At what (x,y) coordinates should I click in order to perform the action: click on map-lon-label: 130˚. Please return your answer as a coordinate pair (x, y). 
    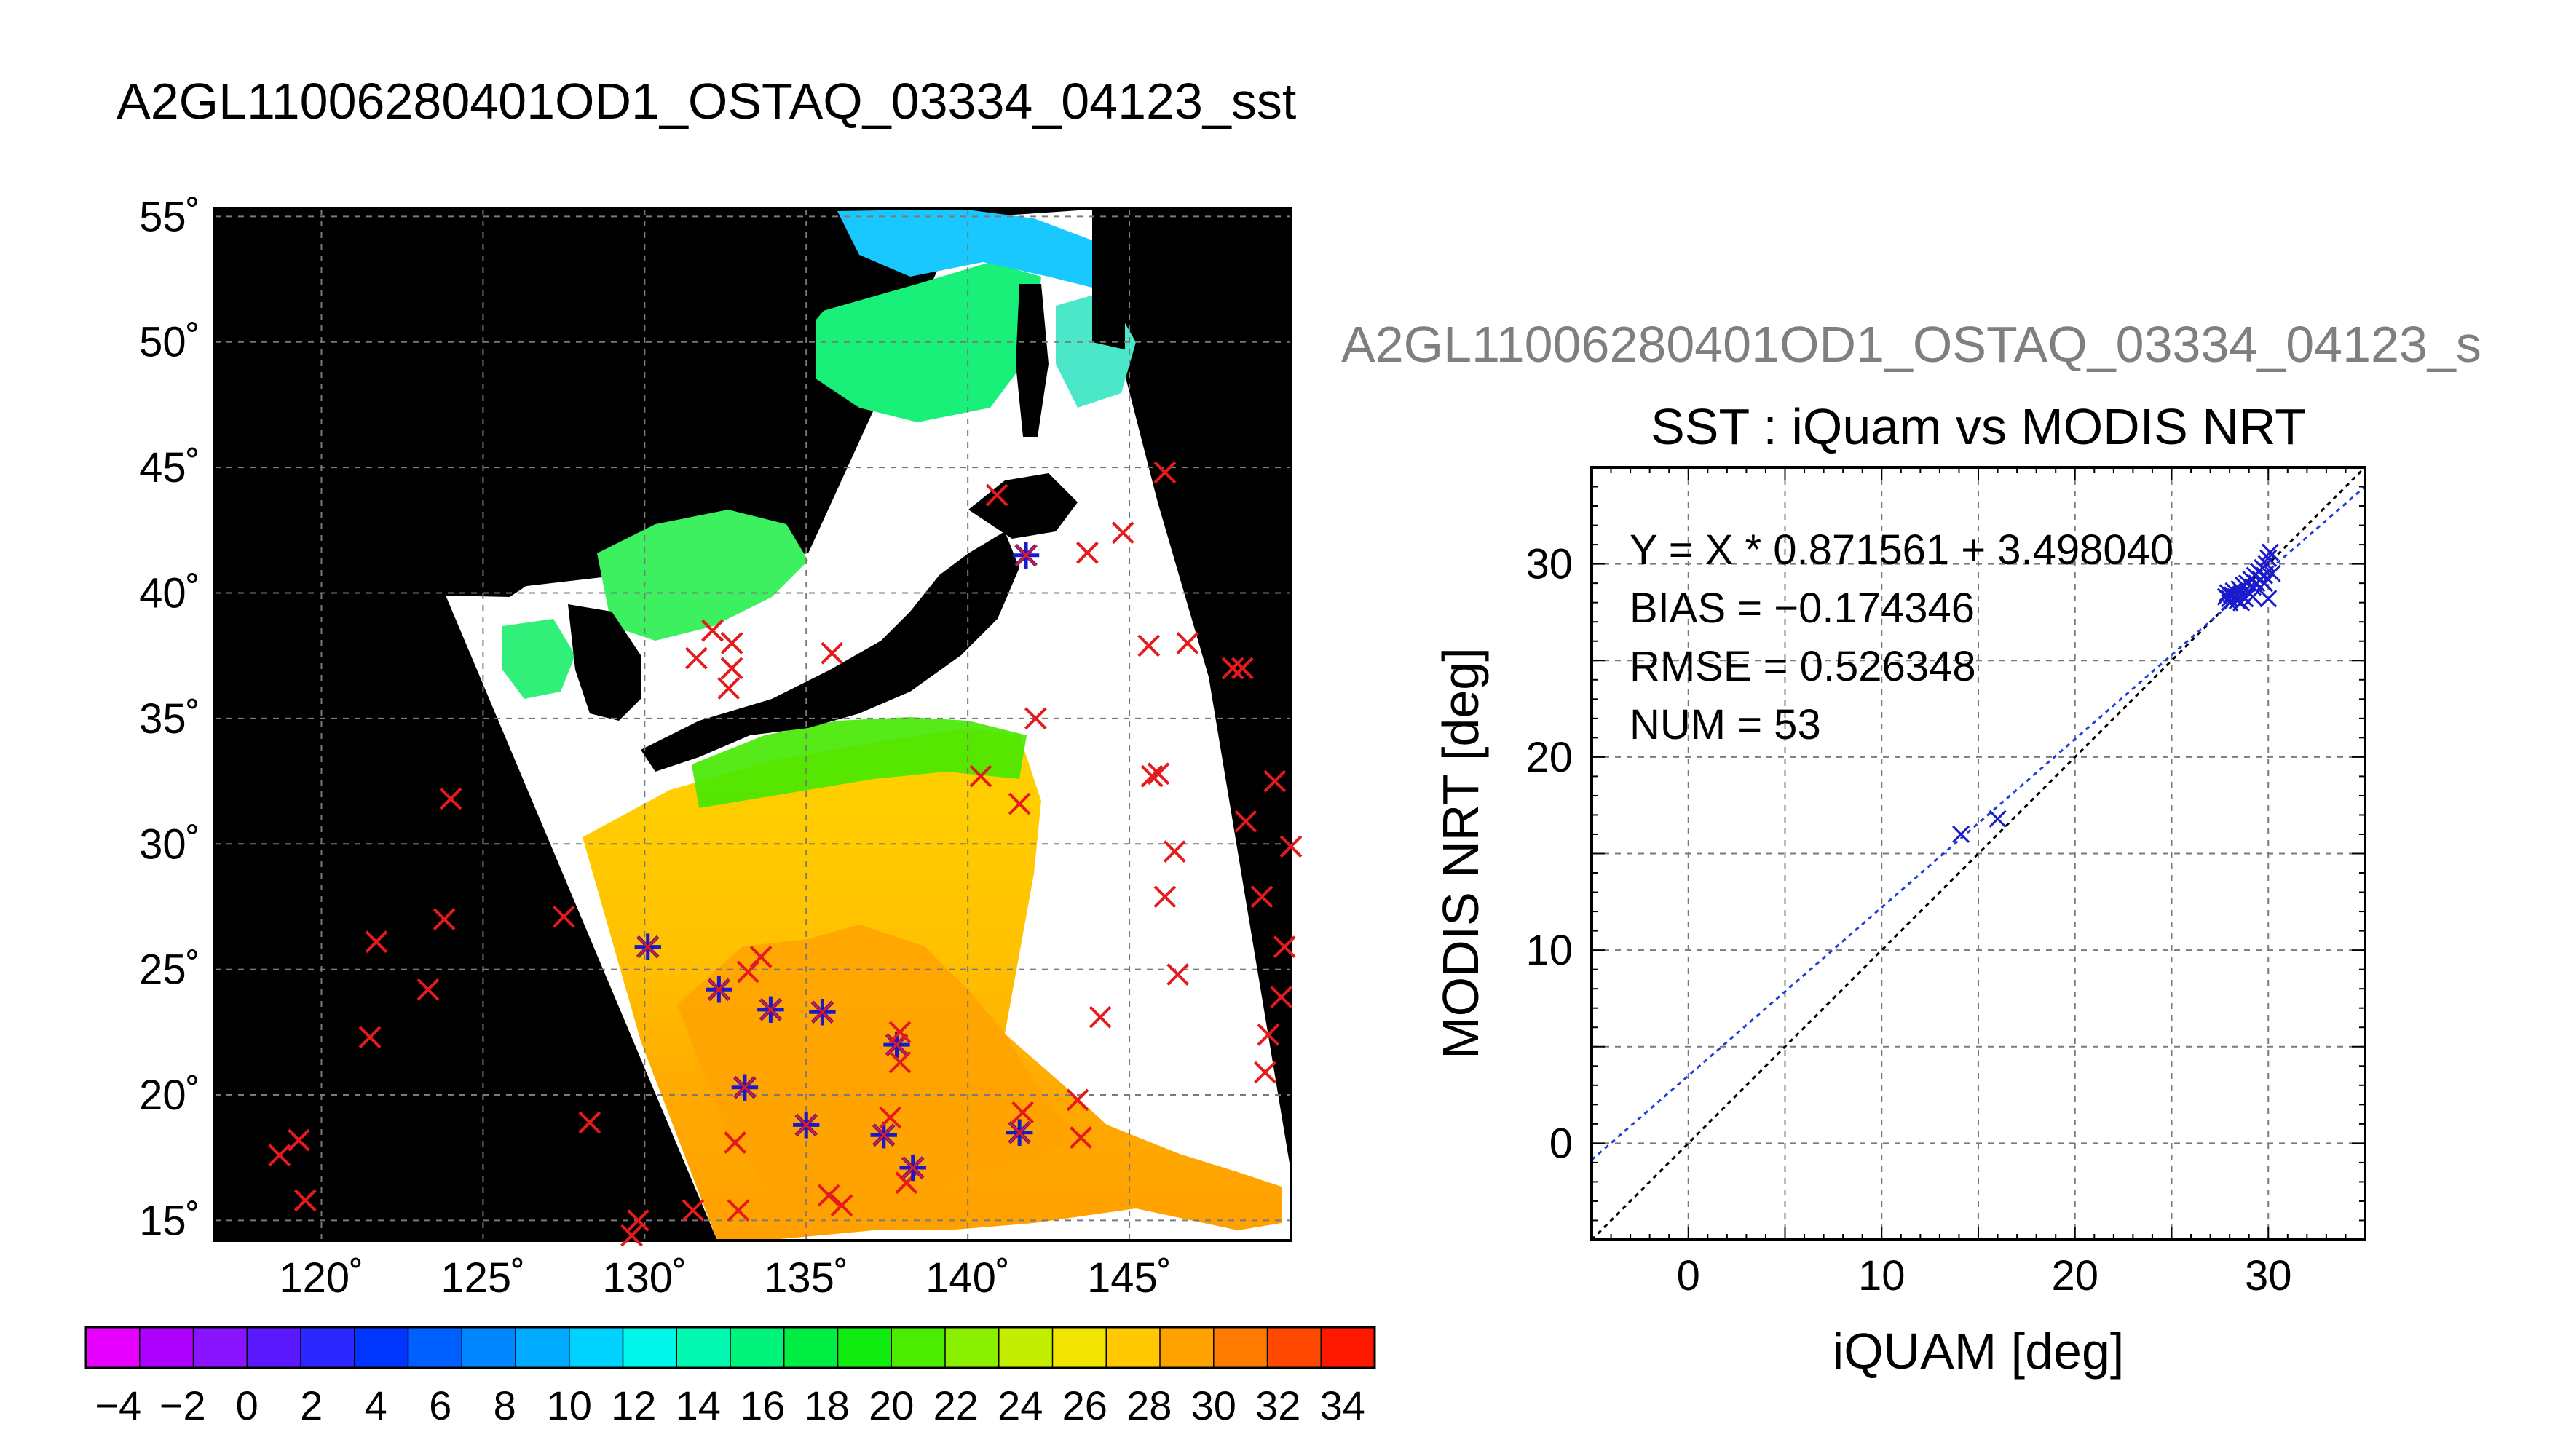
    Looking at the image, I should click on (644, 1278).